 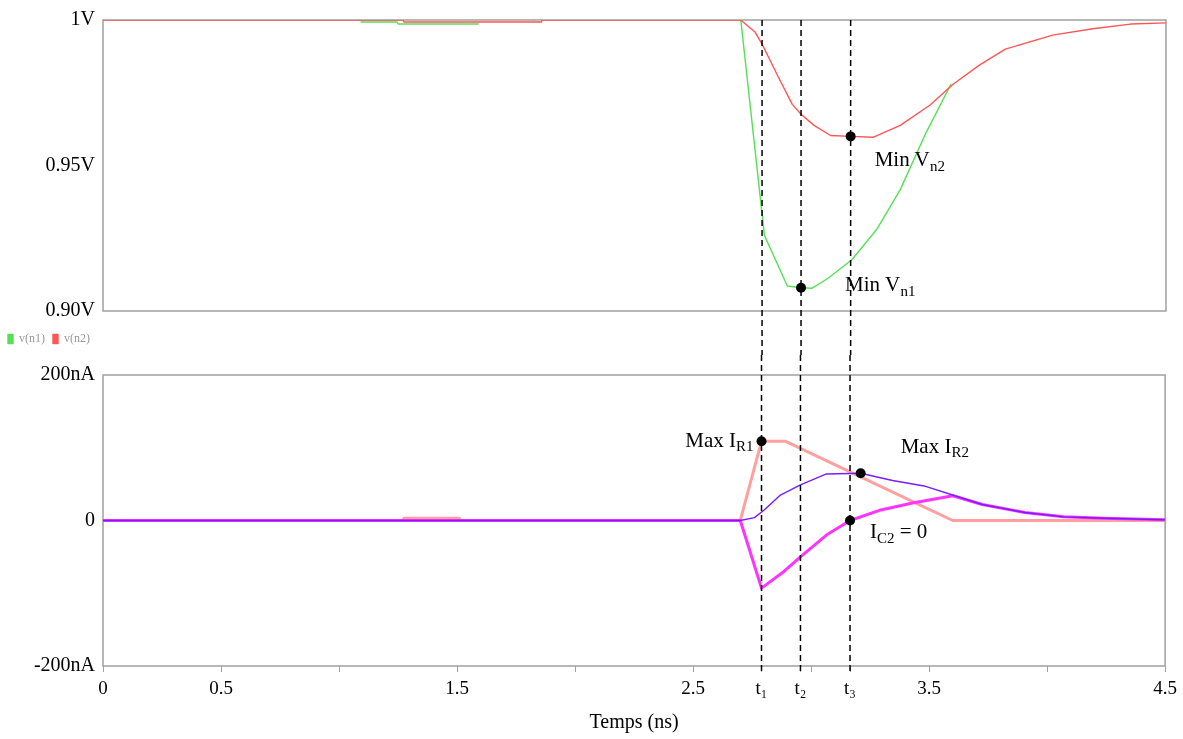 What do you see at coordinates (929, 688) in the screenshot?
I see `x-tick-label: 3.5` at bounding box center [929, 688].